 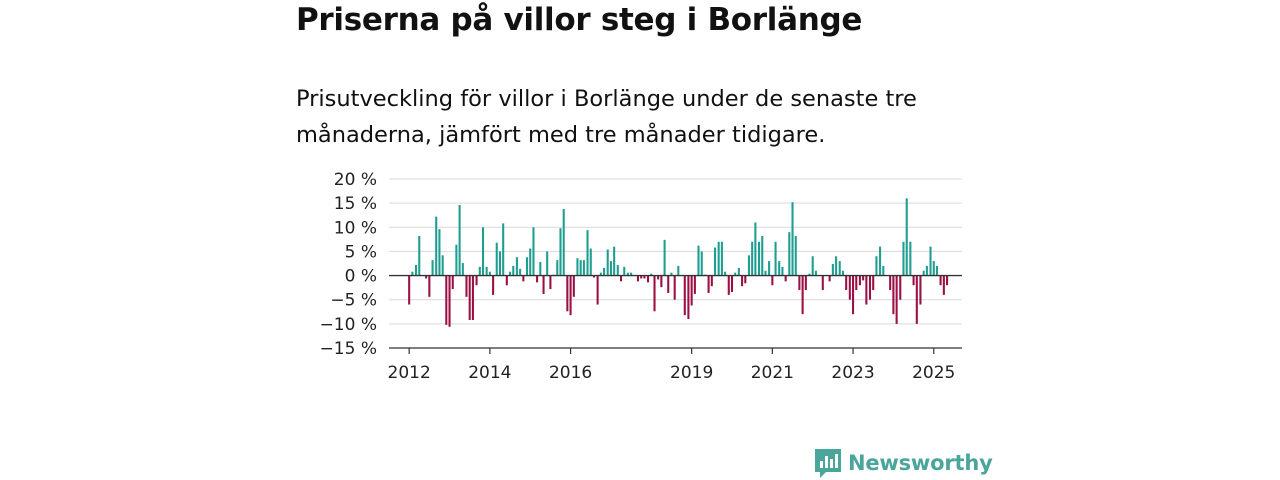 I want to click on x-tick-label: 2016, so click(x=570, y=373).